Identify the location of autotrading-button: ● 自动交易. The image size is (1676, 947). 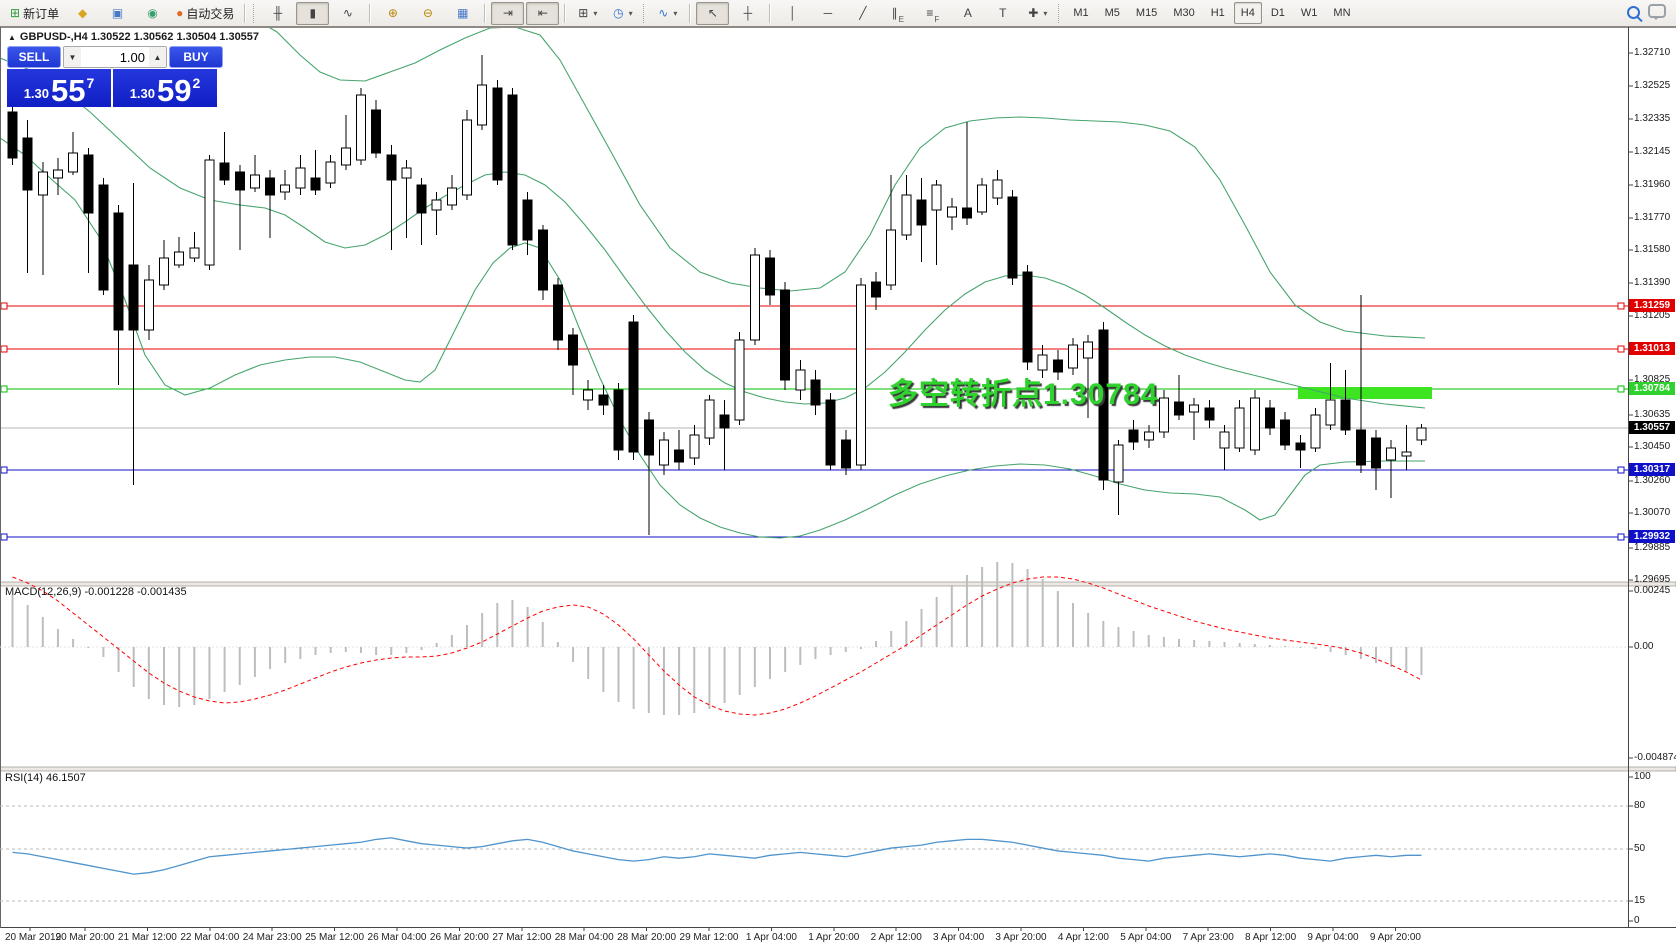
(205, 13).